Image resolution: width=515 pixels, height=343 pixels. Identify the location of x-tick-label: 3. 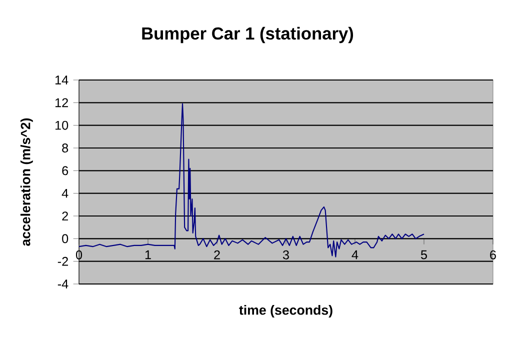
(285, 255).